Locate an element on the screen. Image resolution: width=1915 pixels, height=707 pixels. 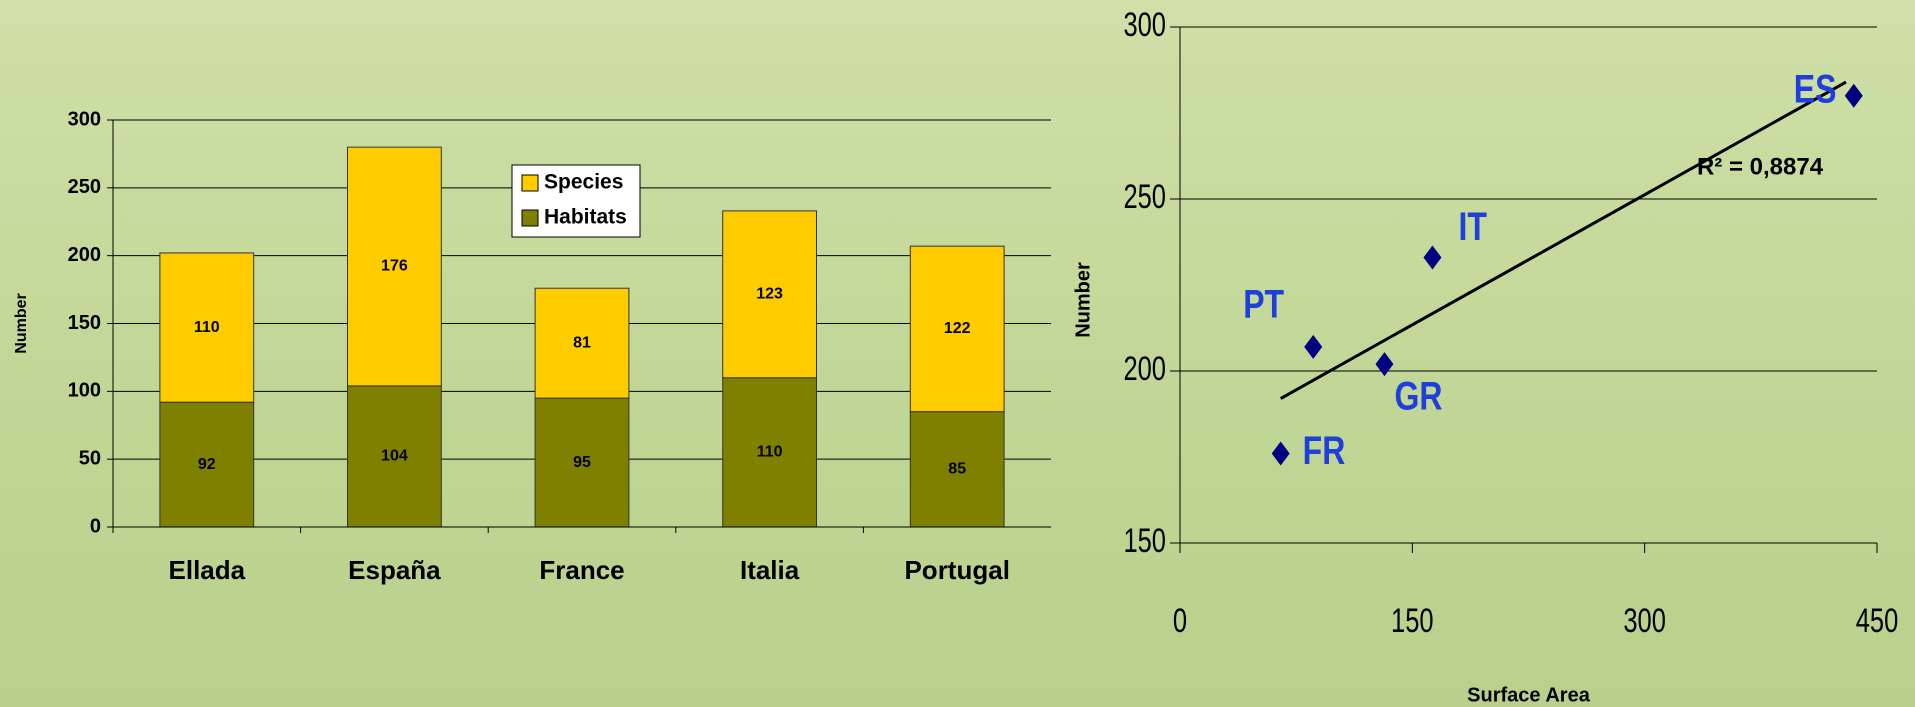
point-label: ES is located at coordinates (1815, 88).